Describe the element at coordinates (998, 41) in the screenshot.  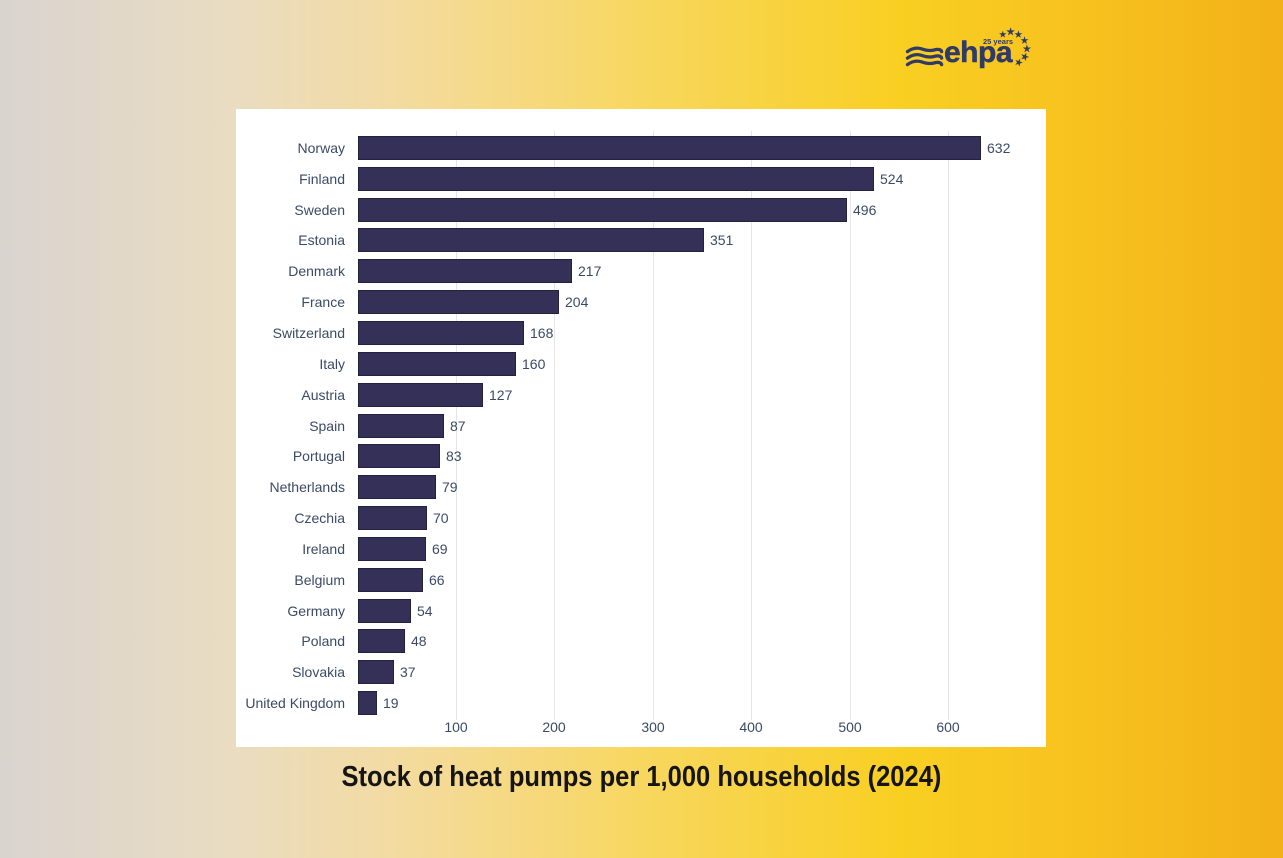
I see `svg-text: 25 years` at that location.